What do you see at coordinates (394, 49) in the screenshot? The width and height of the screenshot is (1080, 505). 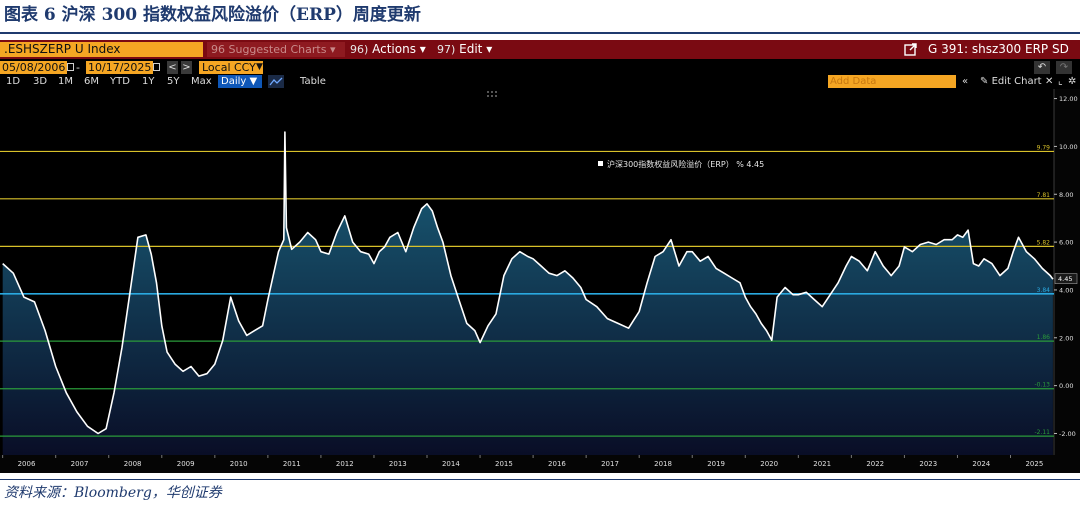 I see `actions-label: Actions` at bounding box center [394, 49].